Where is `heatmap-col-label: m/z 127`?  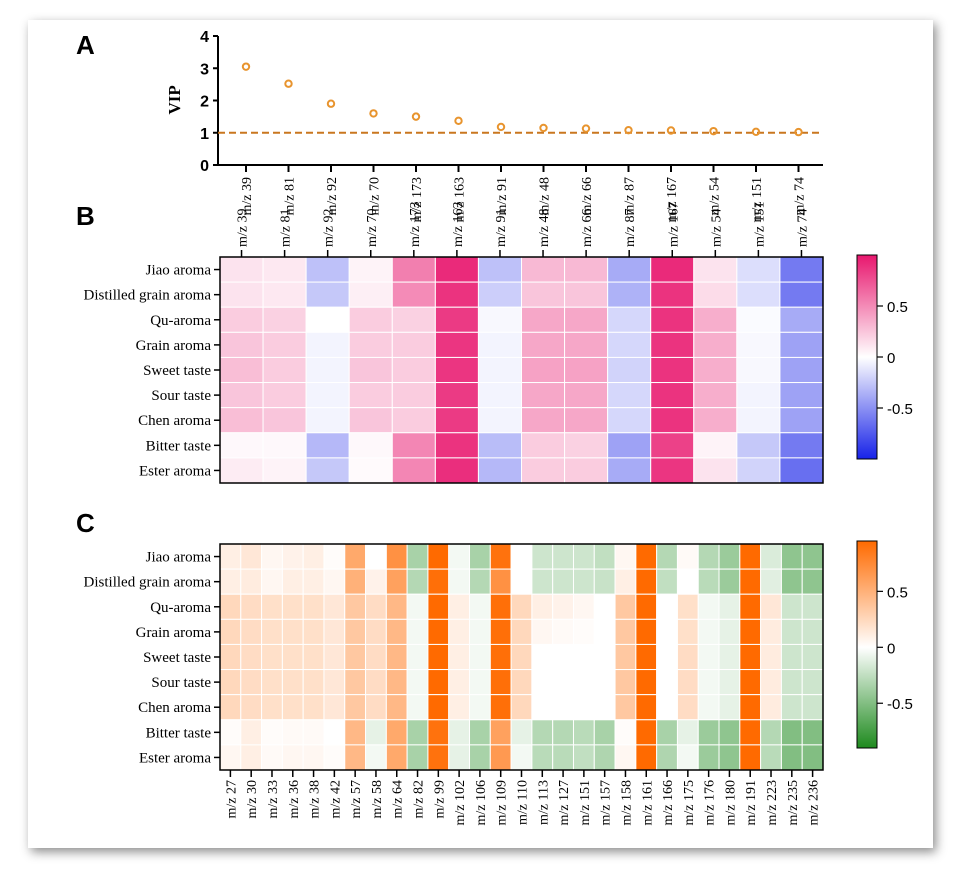
heatmap-col-label: m/z 127 is located at coordinates (564, 803).